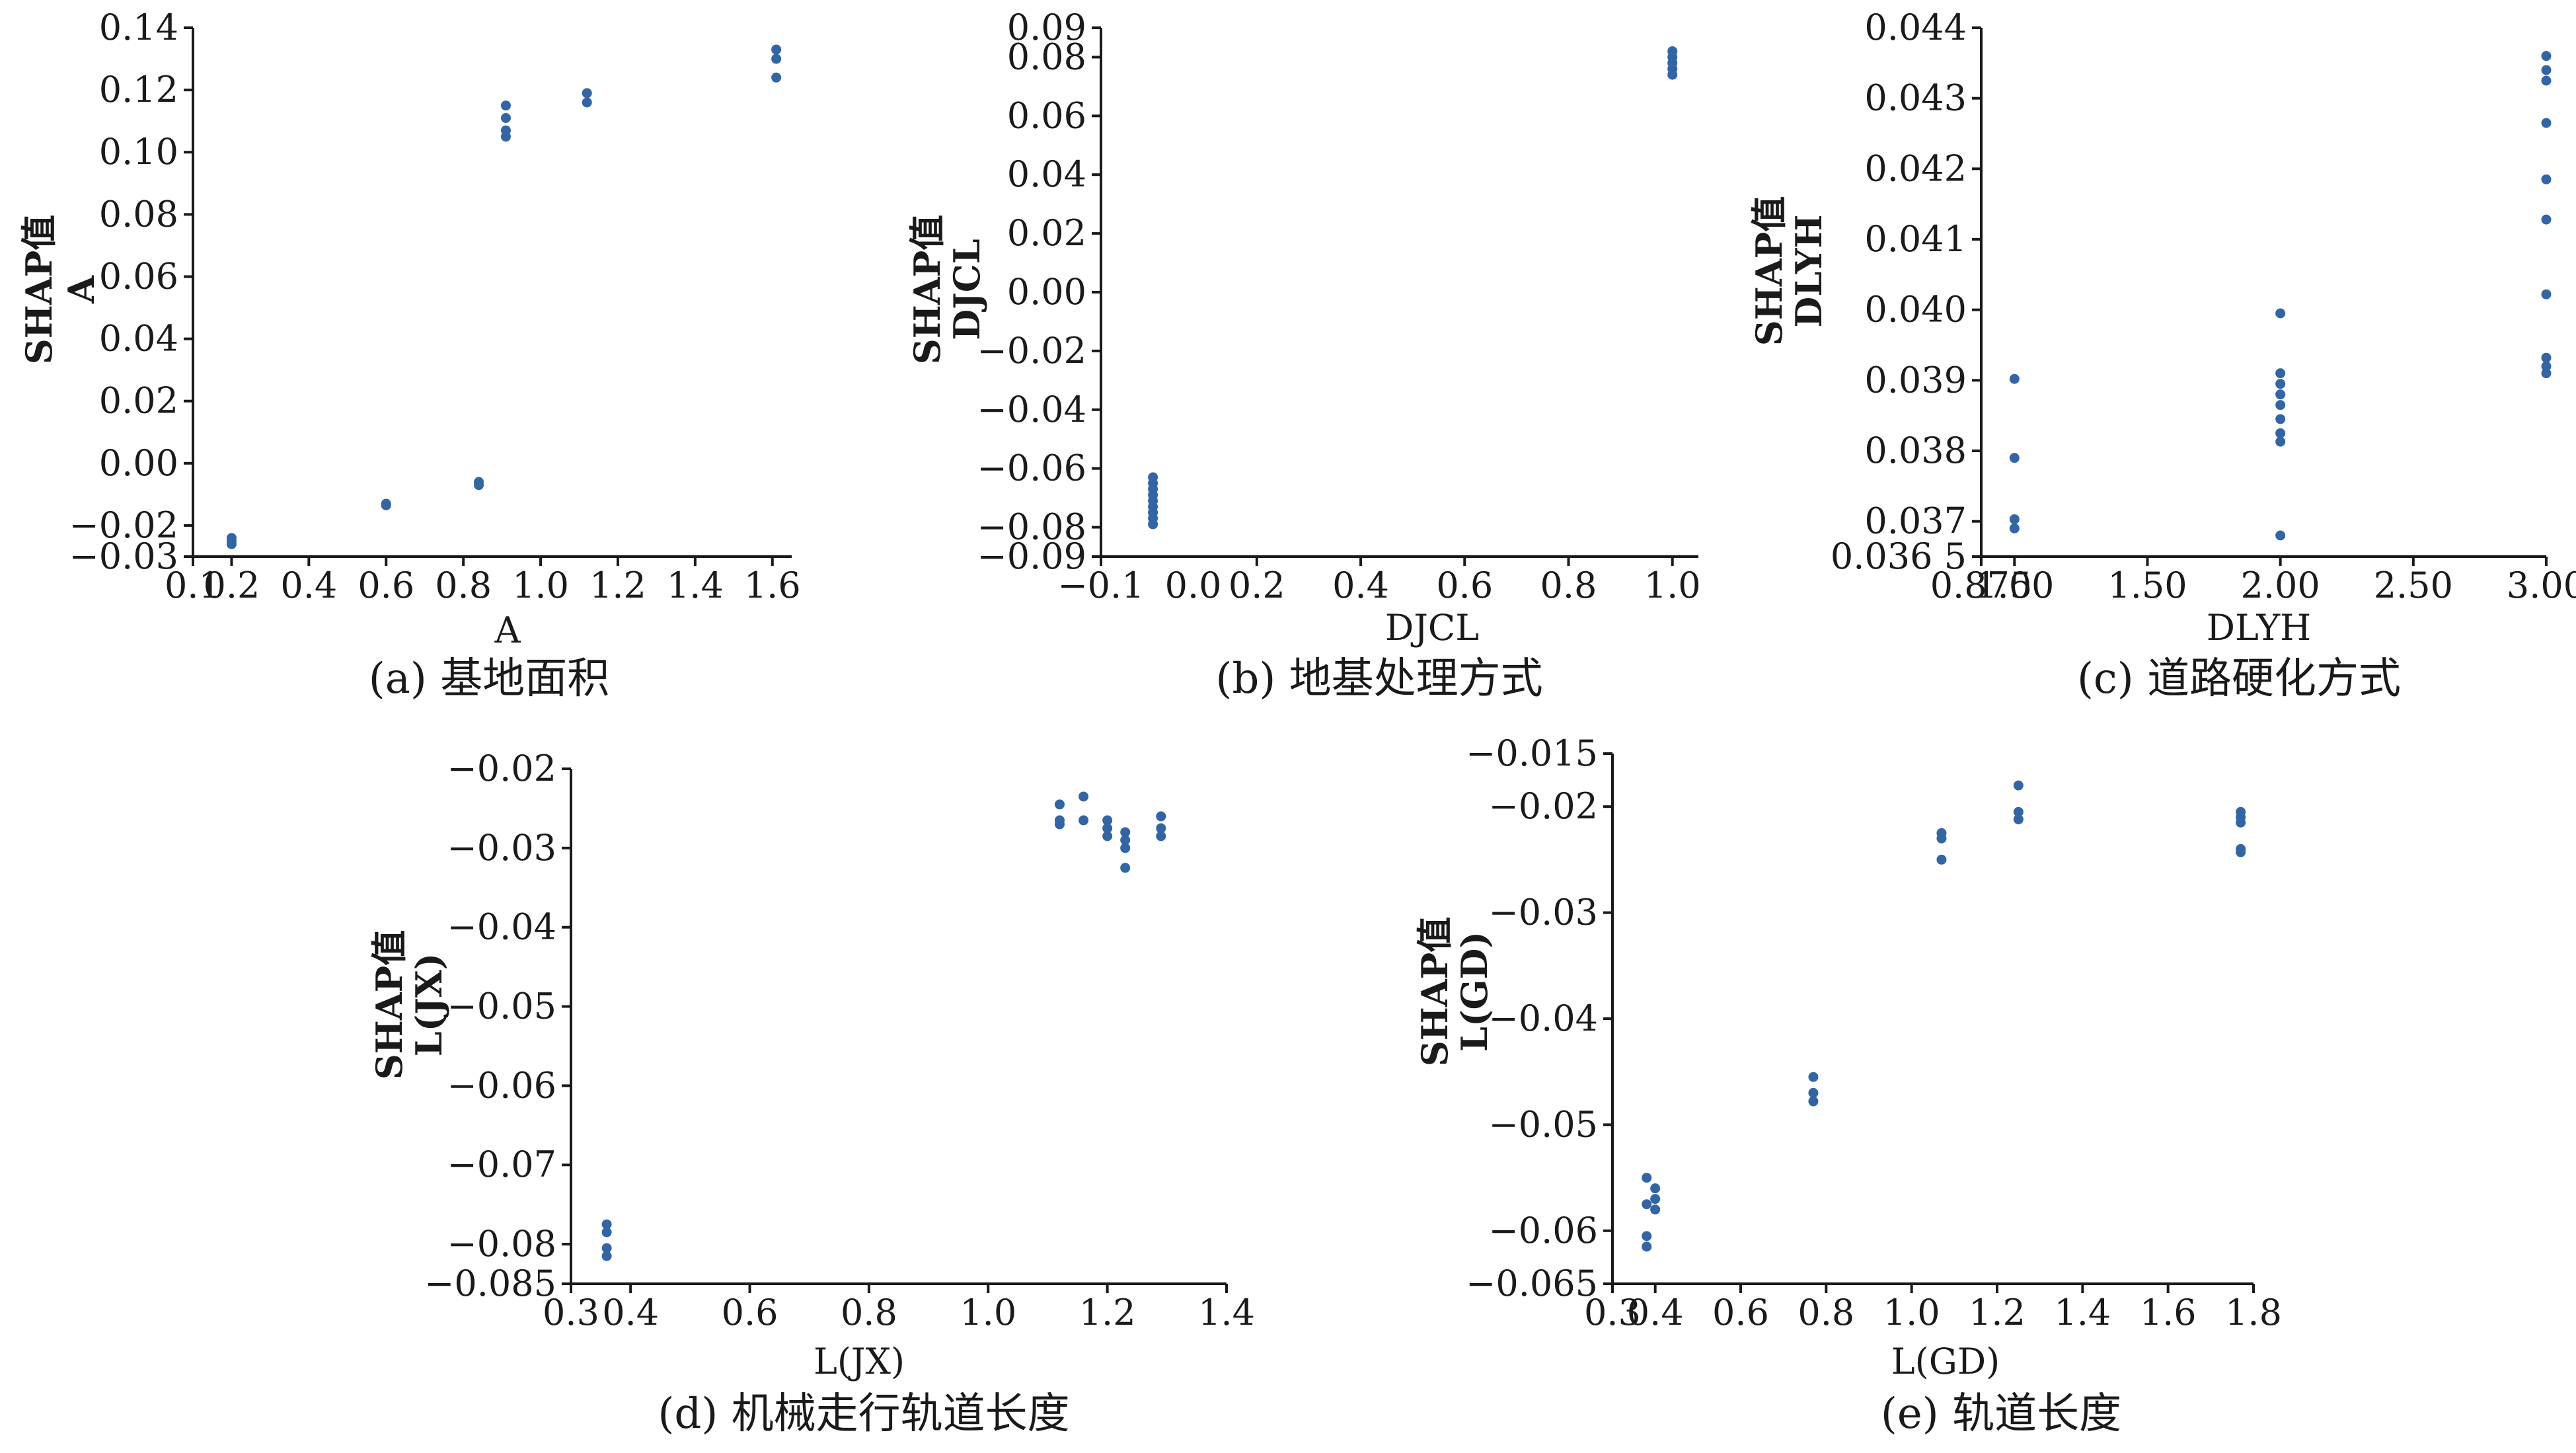 The width and height of the screenshot is (2576, 1453). Describe the element at coordinates (2253, 1312) in the screenshot. I see `panel-e-xtick-label: 1.8` at that location.